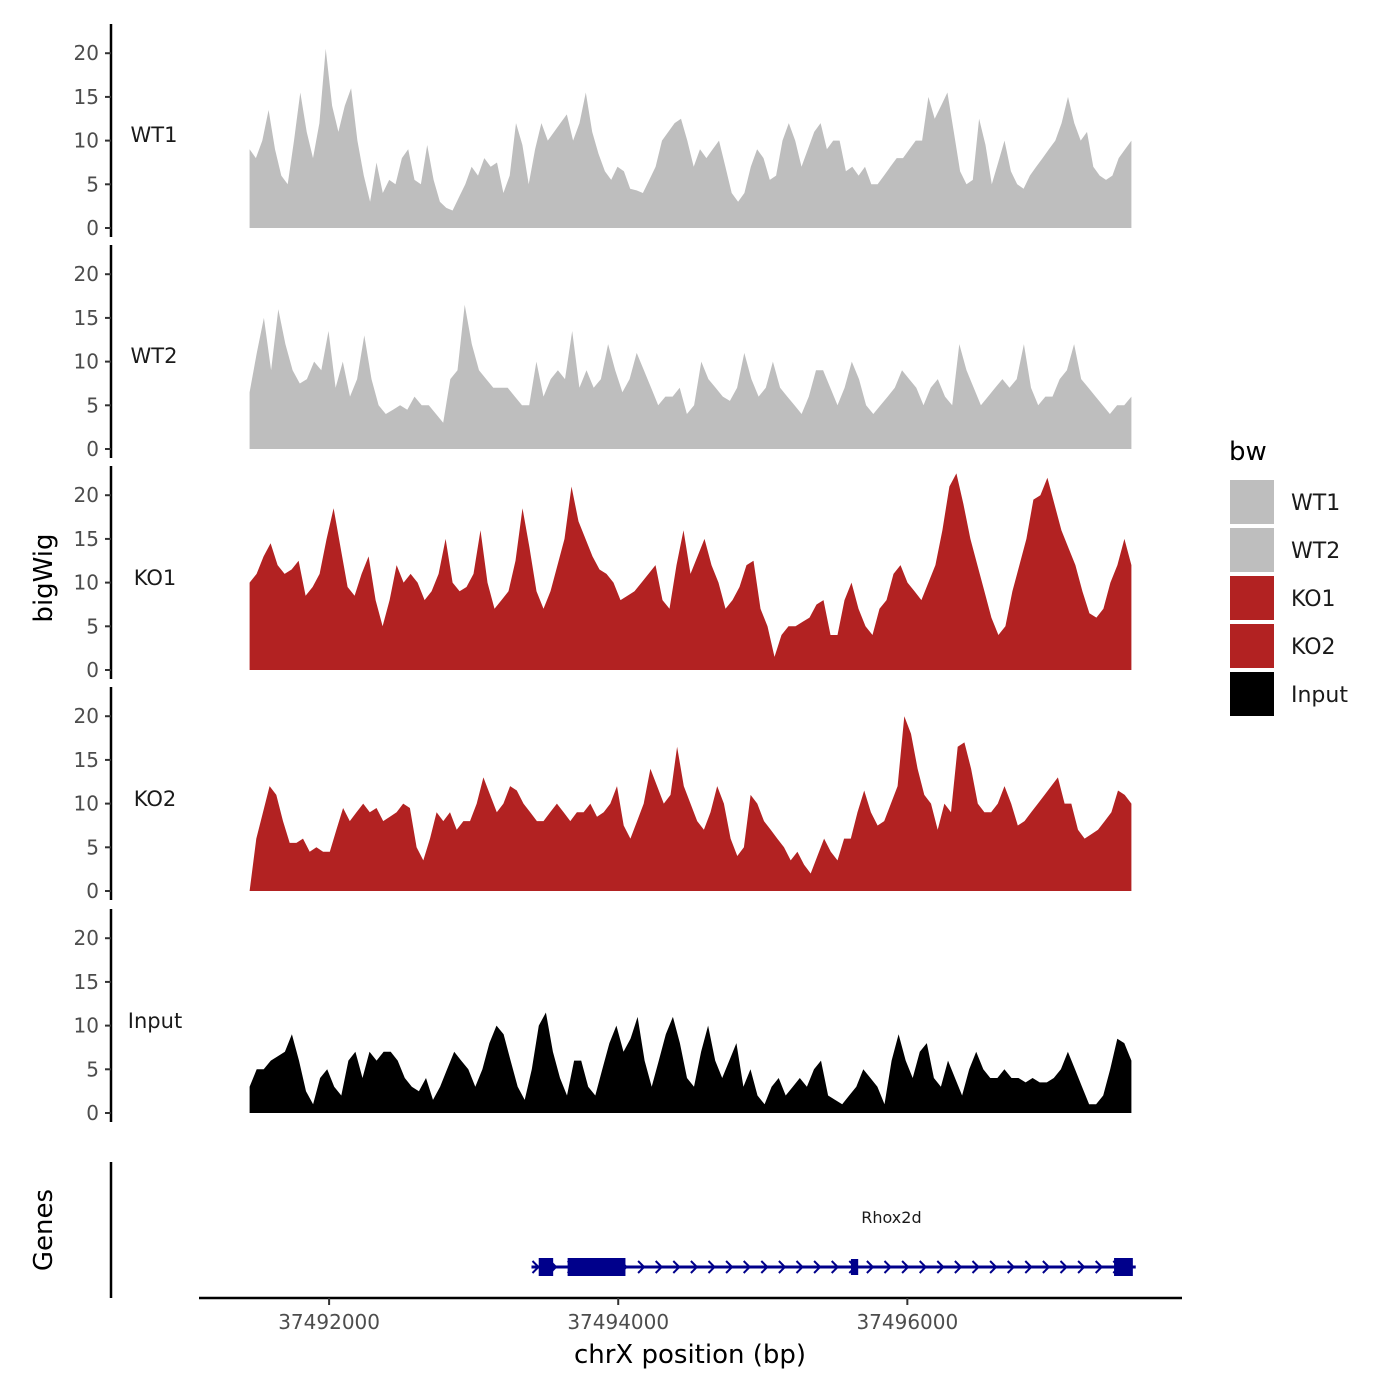 This screenshot has height=1400, width=1400. I want to click on track-label-wt1: WT1, so click(154, 135).